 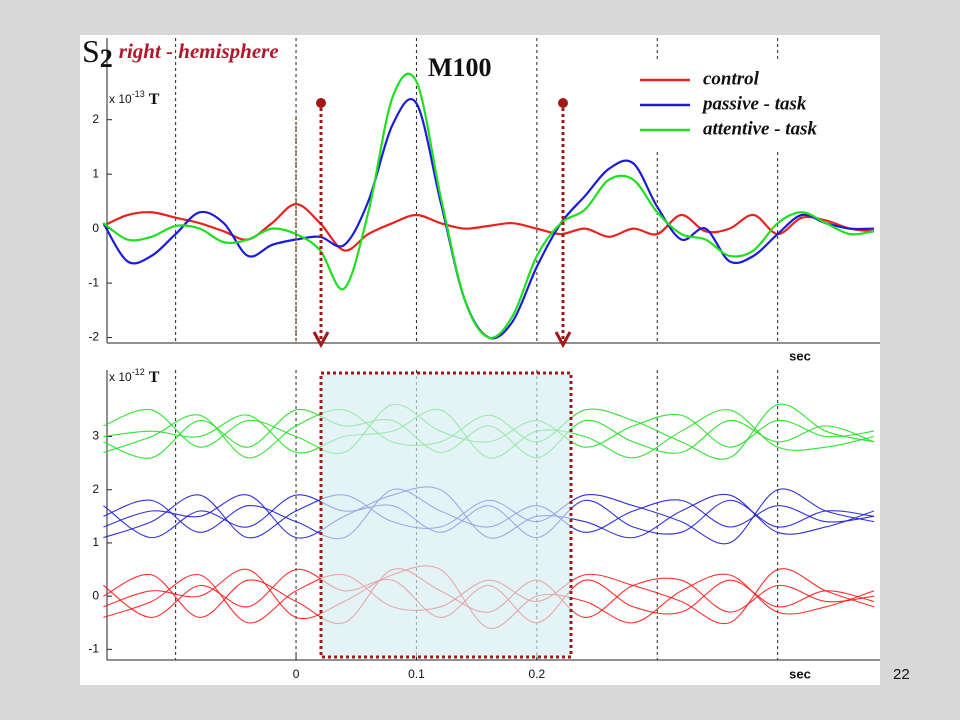 I want to click on x-tick-label: 0.1, so click(x=416, y=674).